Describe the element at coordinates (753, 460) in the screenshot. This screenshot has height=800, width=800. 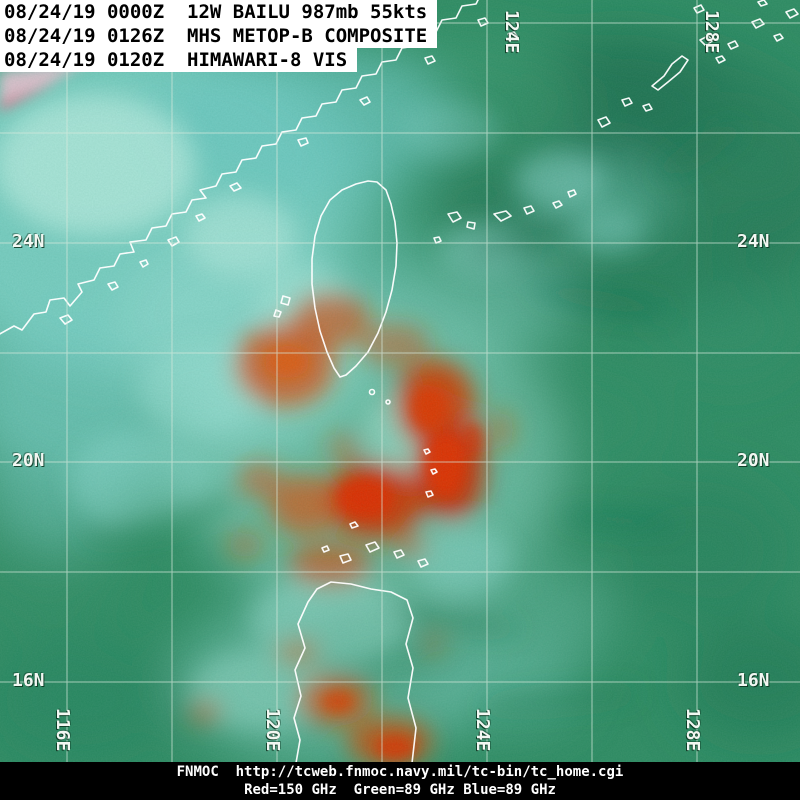
I see `lat-label-right-20n: 20N` at that location.